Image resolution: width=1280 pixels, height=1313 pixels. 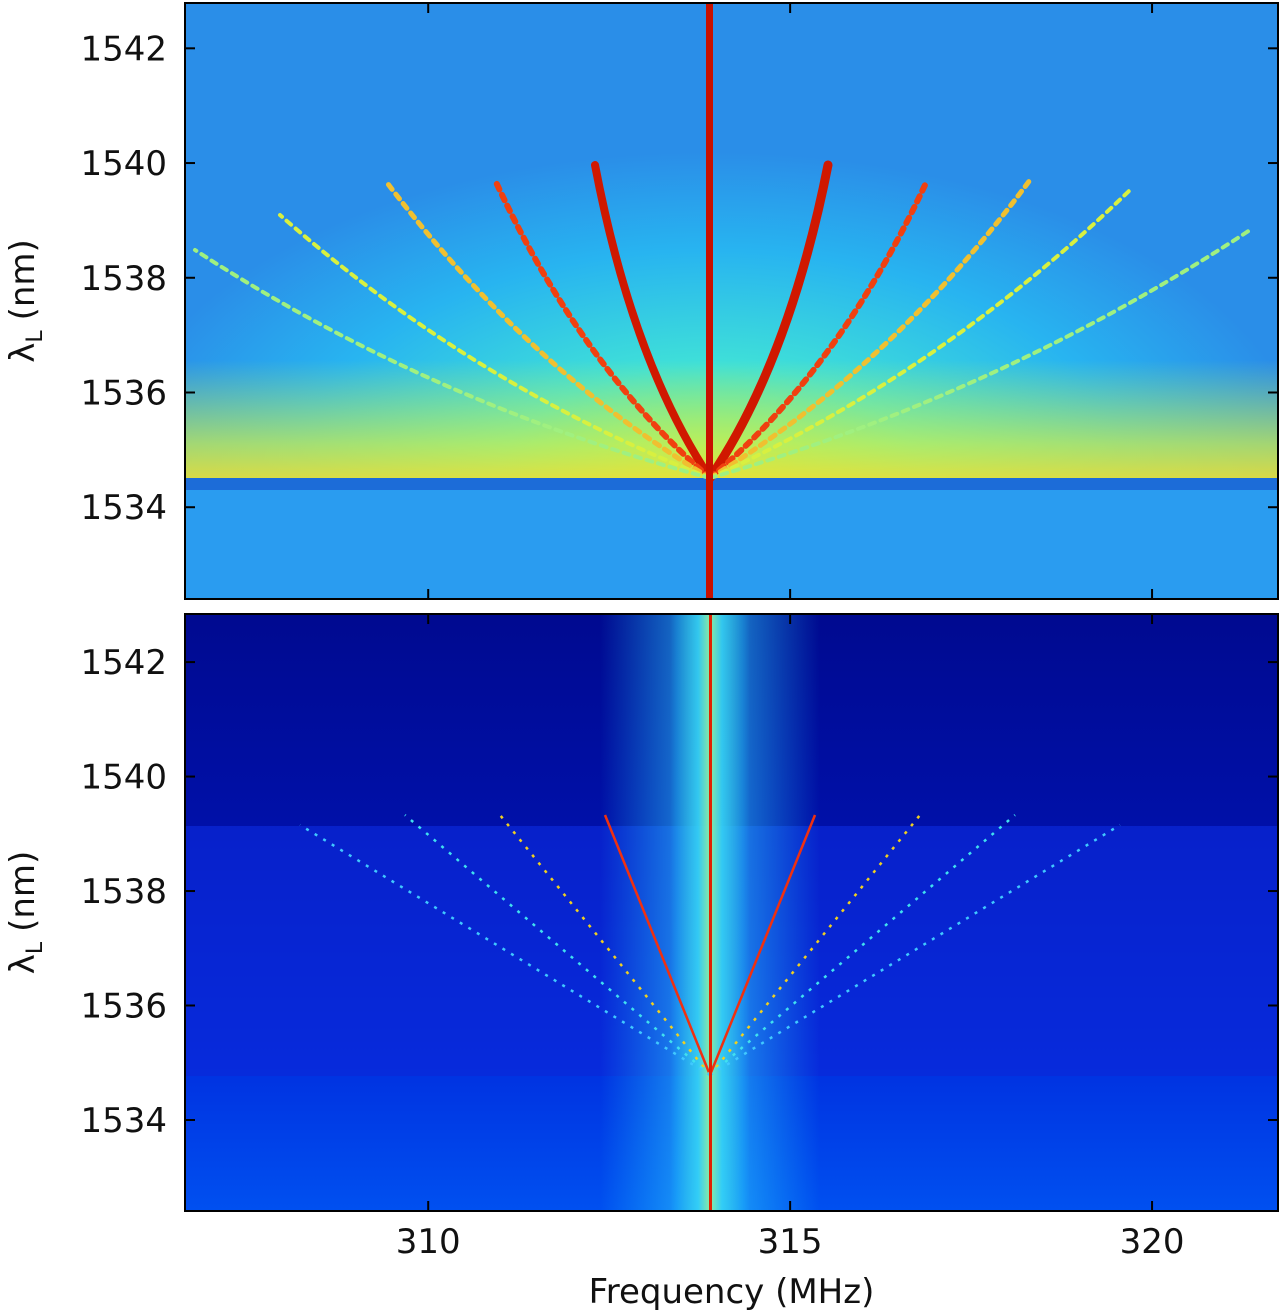 I want to click on x-tick-label: 310, so click(x=428, y=1242).